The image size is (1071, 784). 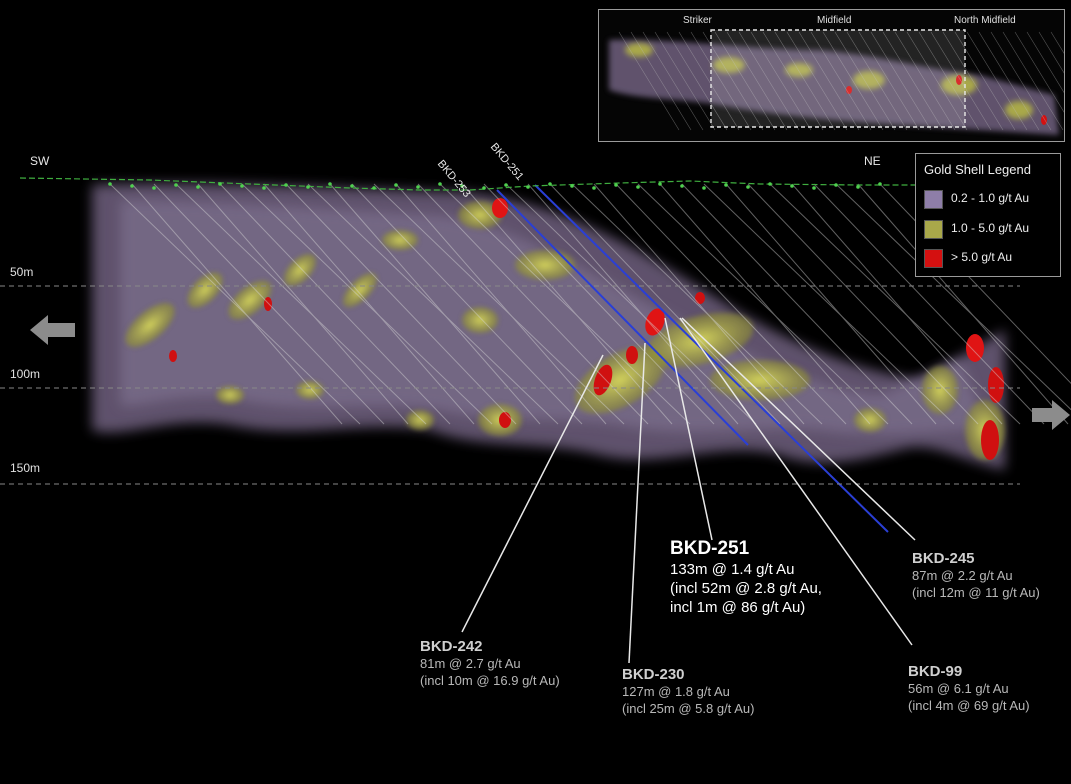 What do you see at coordinates (977, 169) in the screenshot?
I see `legend-title: Gold Shell Legend` at bounding box center [977, 169].